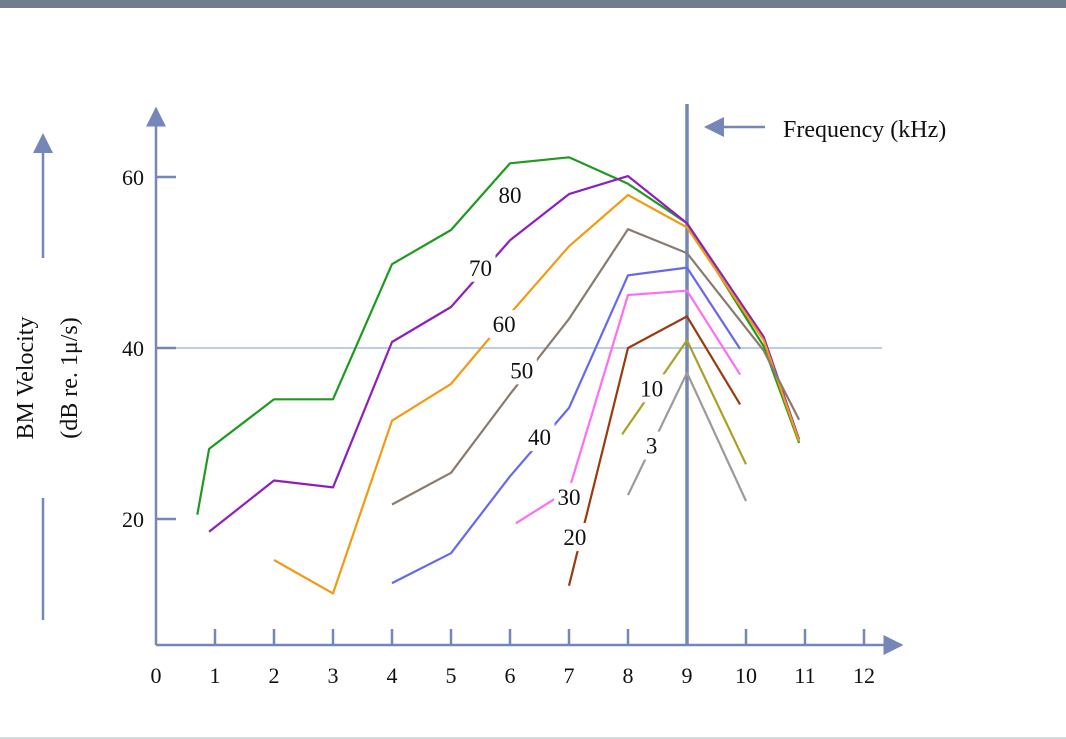 The image size is (1066, 739). I want to click on series-label-60: 60, so click(504, 324).